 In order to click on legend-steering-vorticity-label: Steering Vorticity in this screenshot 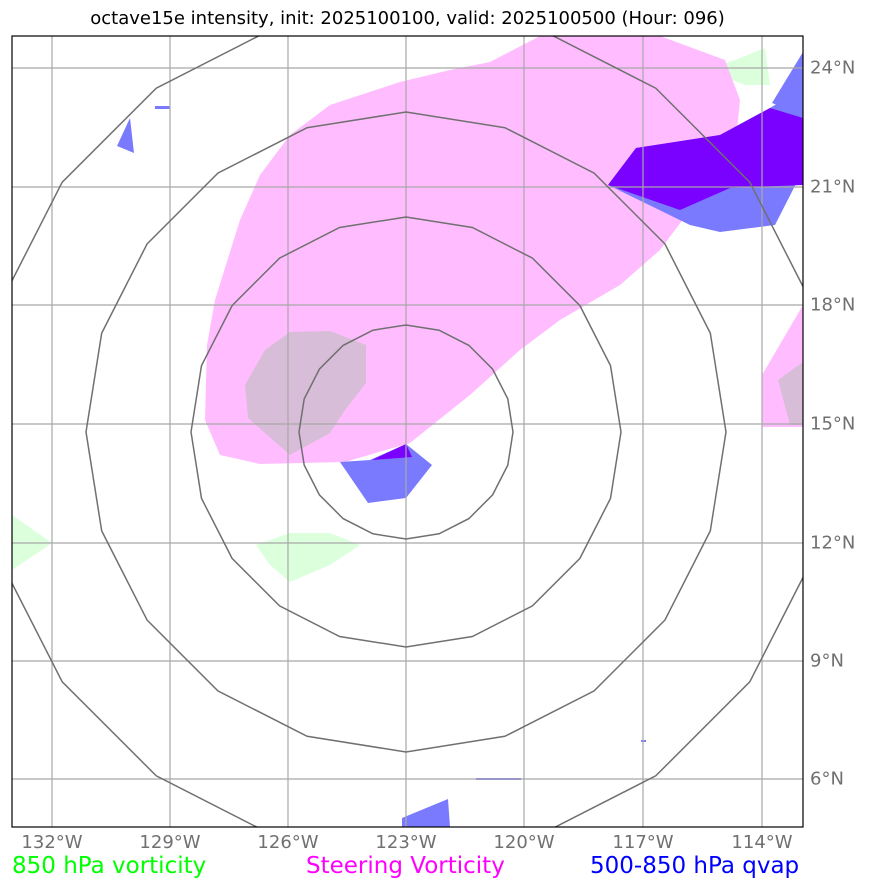, I will do `click(405, 866)`.